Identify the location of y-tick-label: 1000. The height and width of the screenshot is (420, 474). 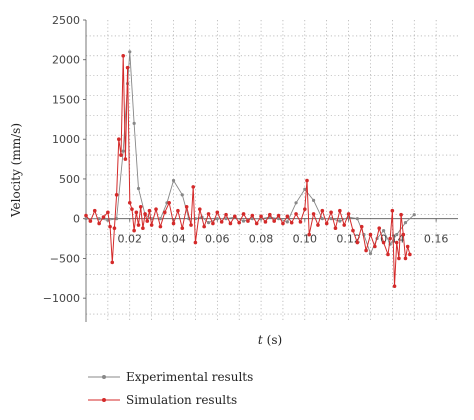
(66, 139).